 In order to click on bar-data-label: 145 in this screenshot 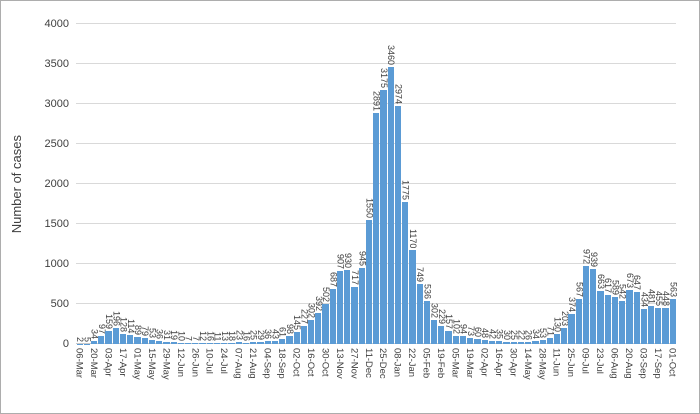, I will do `click(297, 323)`.